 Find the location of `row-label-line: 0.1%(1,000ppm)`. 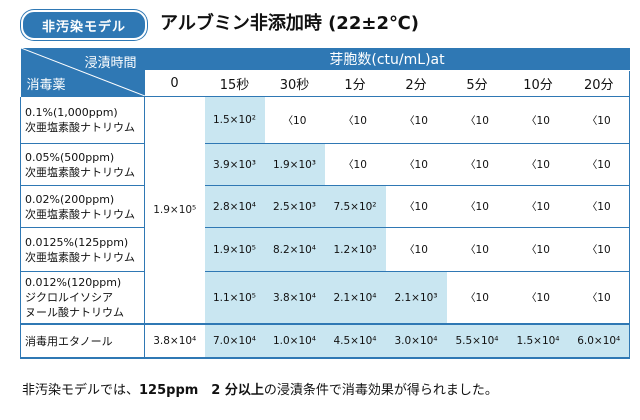

row-label-line: 0.1%(1,000ppm) is located at coordinates (71, 112).